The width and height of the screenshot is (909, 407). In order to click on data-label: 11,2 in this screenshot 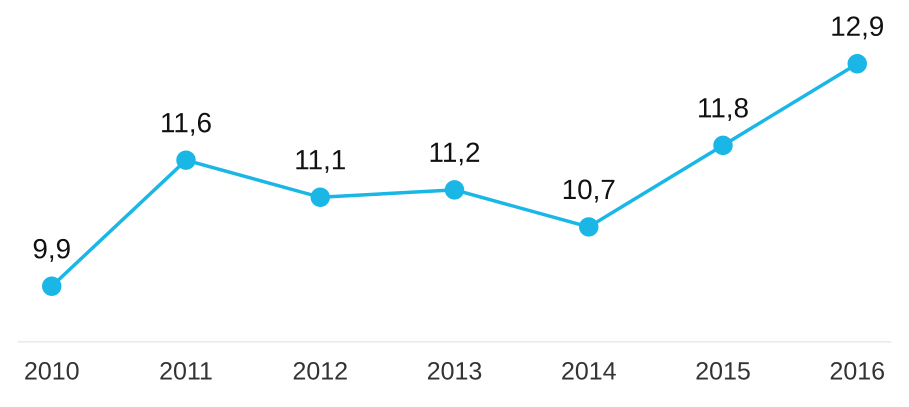, I will do `click(455, 154)`.